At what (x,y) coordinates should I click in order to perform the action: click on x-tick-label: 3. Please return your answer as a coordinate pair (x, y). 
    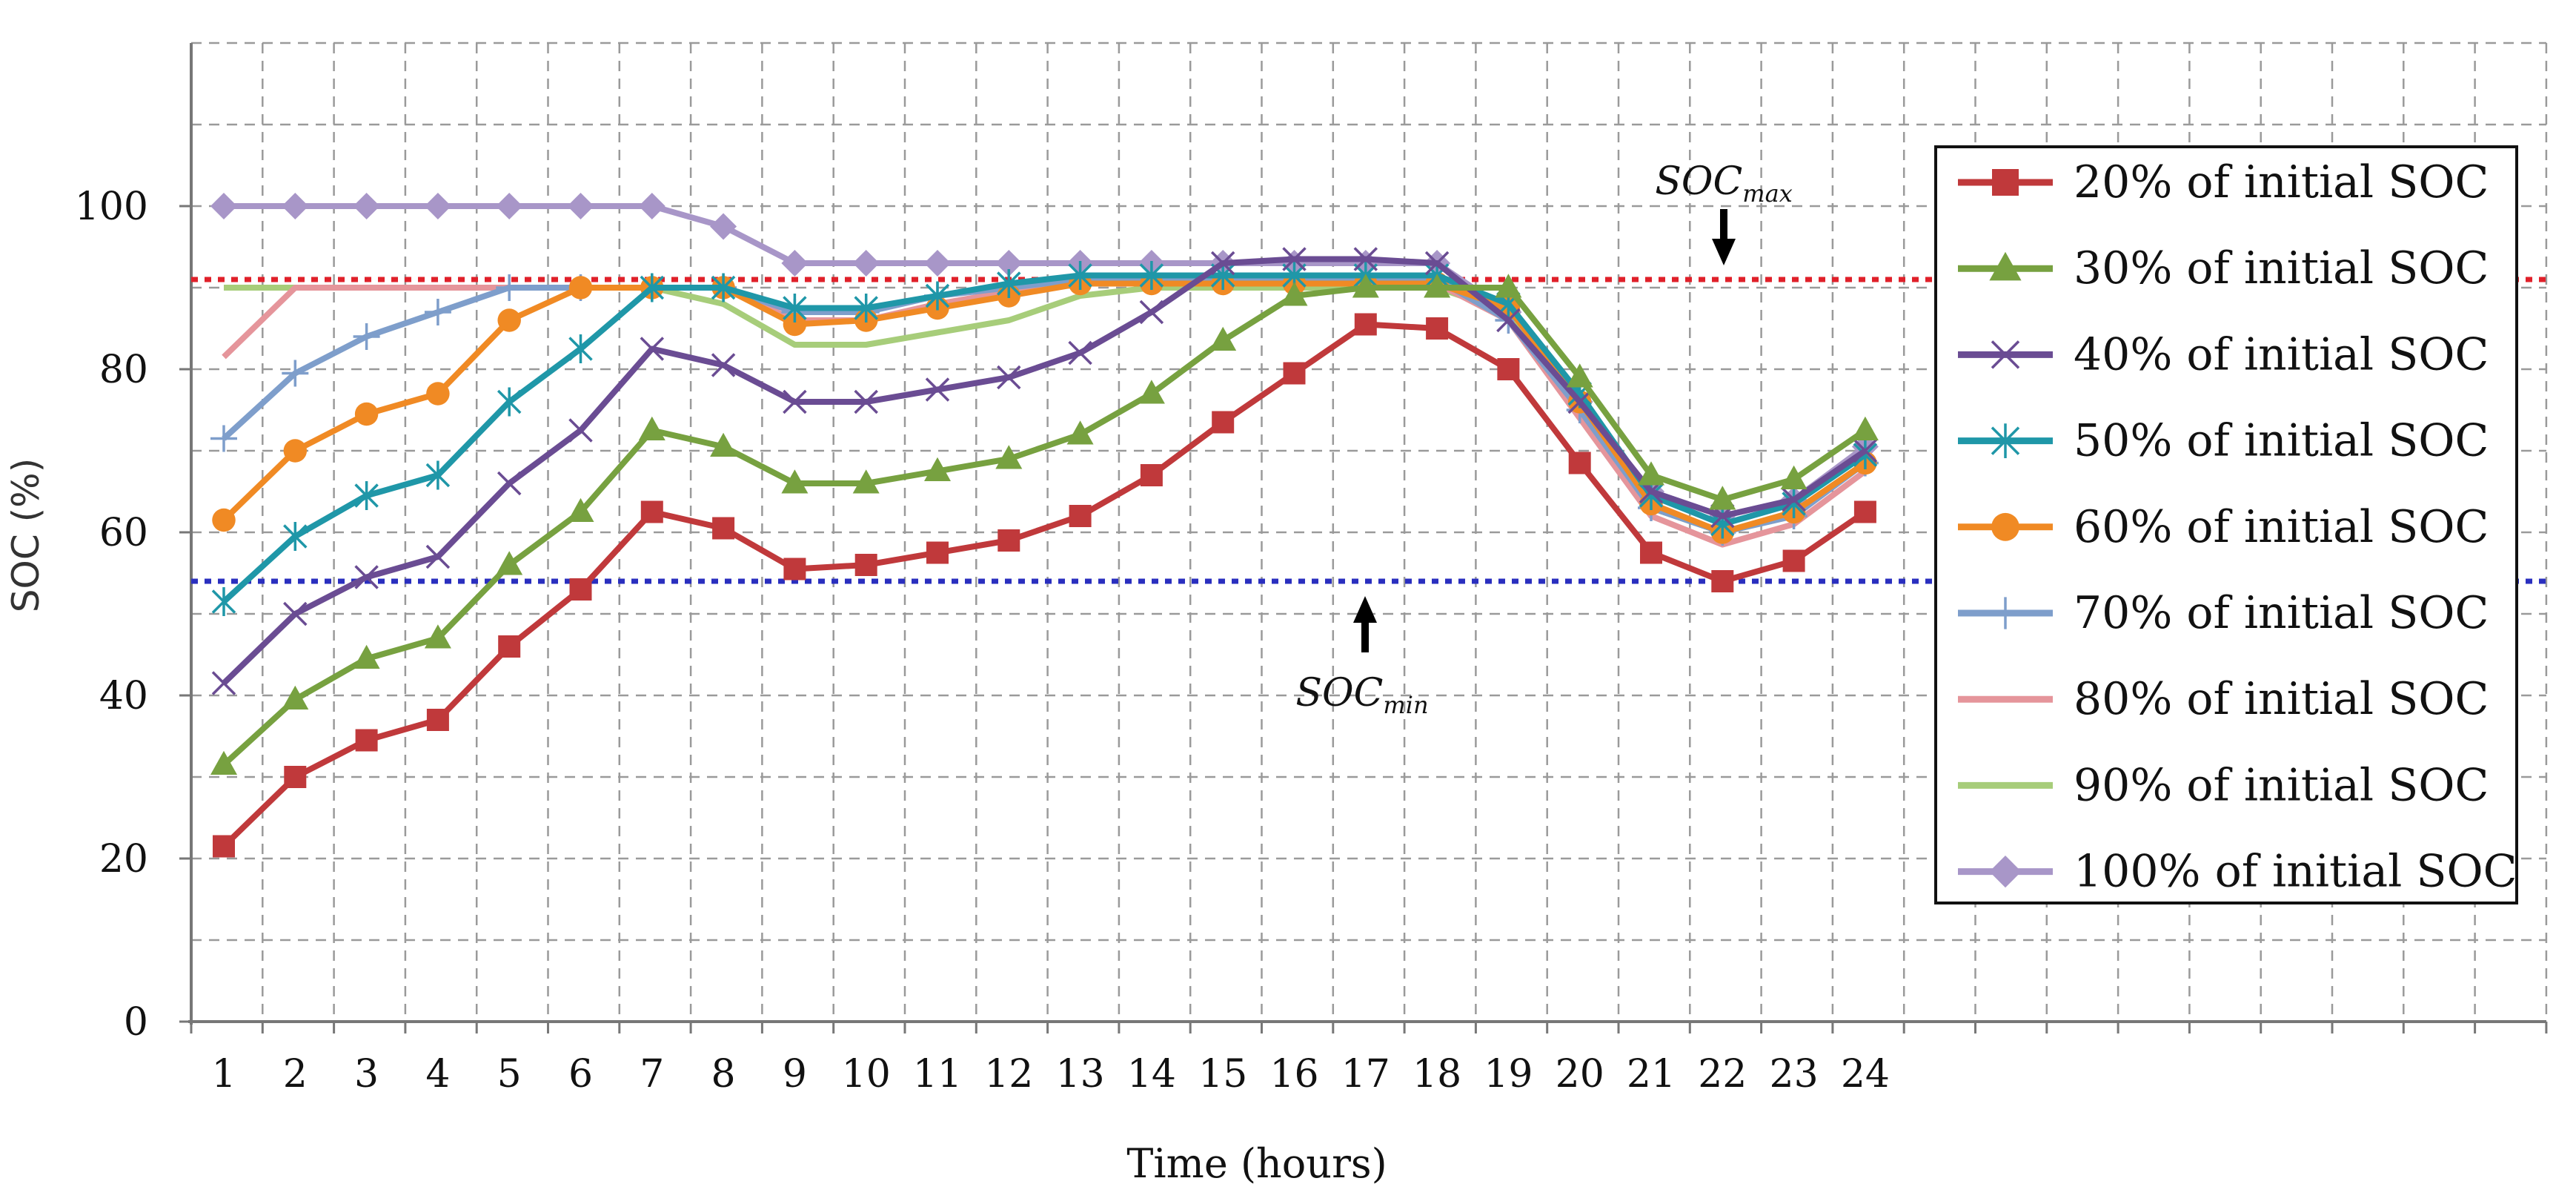
    Looking at the image, I should click on (366, 1074).